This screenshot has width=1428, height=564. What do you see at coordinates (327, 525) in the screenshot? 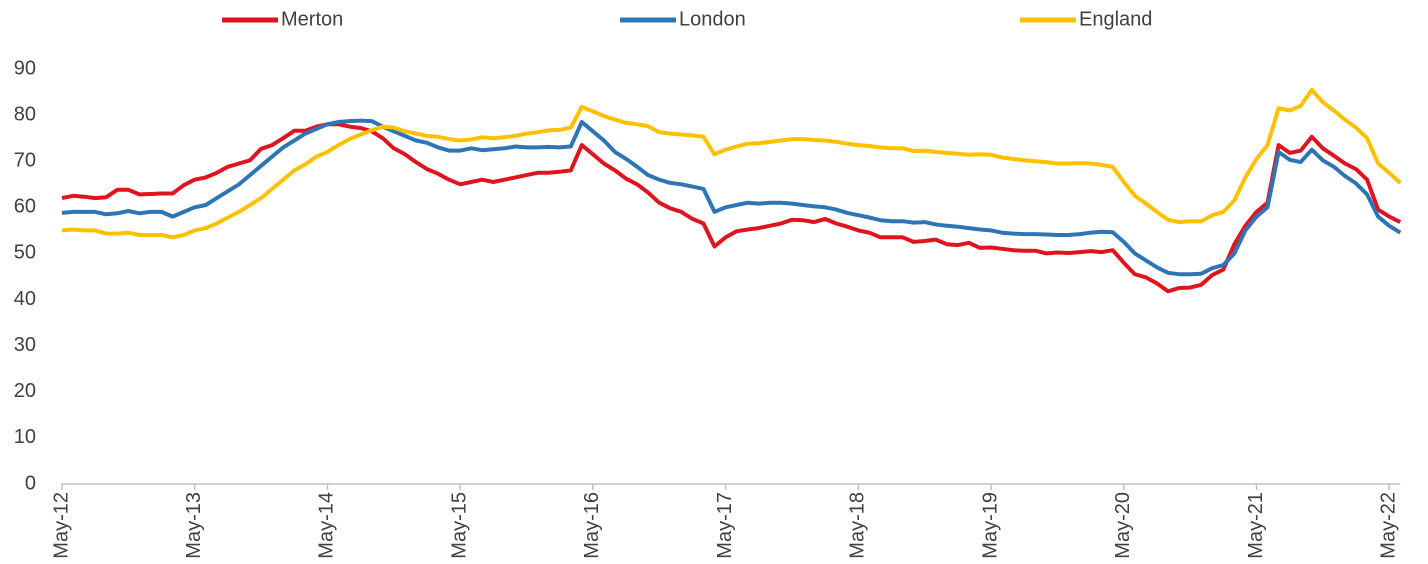
I see `x-tick-label: May-14` at bounding box center [327, 525].